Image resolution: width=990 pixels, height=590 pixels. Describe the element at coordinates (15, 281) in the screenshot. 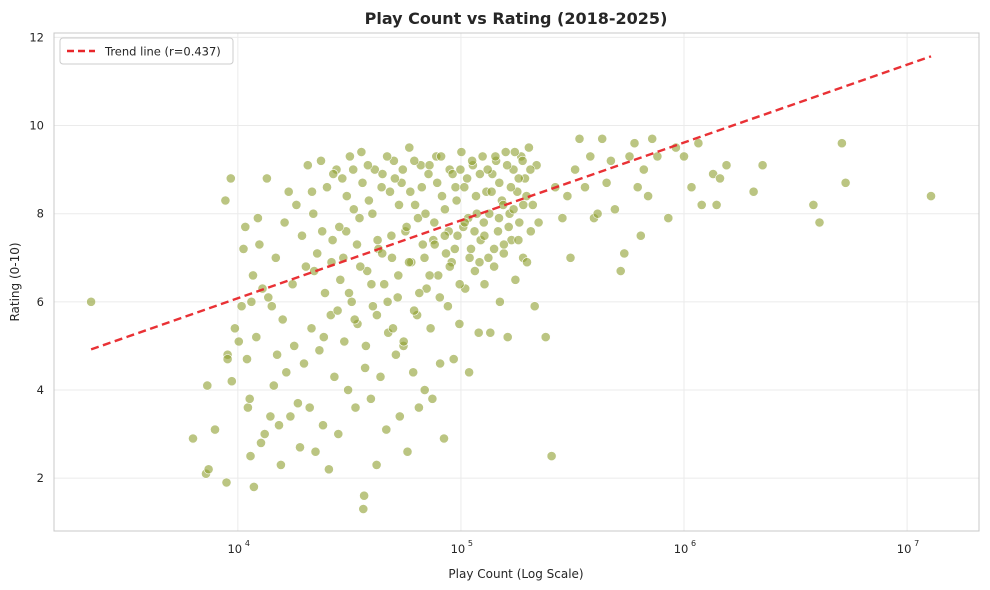

I see `y-axis-label: Rating (0-10)` at that location.